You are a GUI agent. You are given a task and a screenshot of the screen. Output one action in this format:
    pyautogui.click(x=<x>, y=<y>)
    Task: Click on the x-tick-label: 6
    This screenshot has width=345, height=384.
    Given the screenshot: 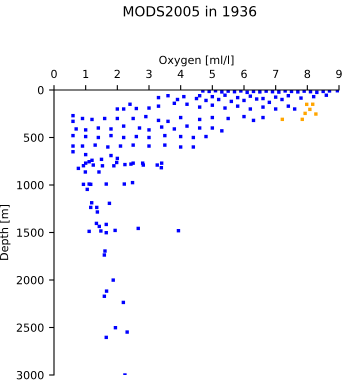 What is the action you would take?
    pyautogui.click(x=244, y=74)
    